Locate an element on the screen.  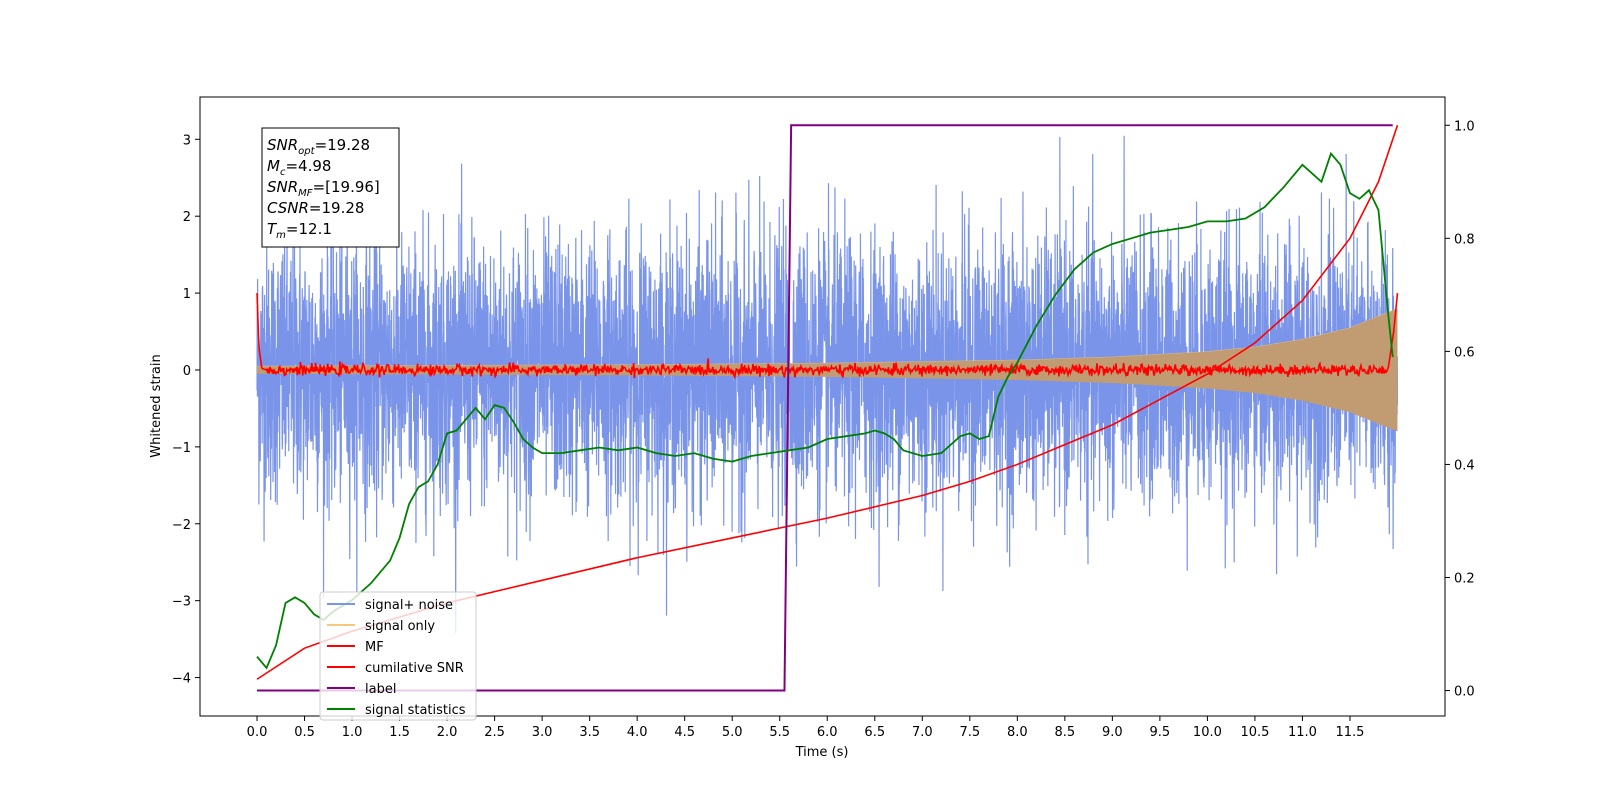
y-right-tick-label: 0.2 is located at coordinates (1464, 579).